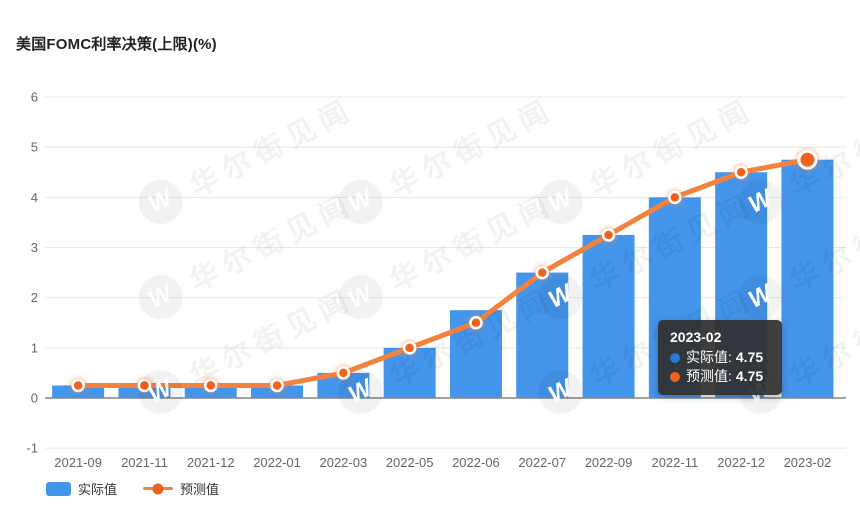 The width and height of the screenshot is (860, 505). What do you see at coordinates (410, 462) in the screenshot?
I see `x-tick-2022-05: 2022-05` at bounding box center [410, 462].